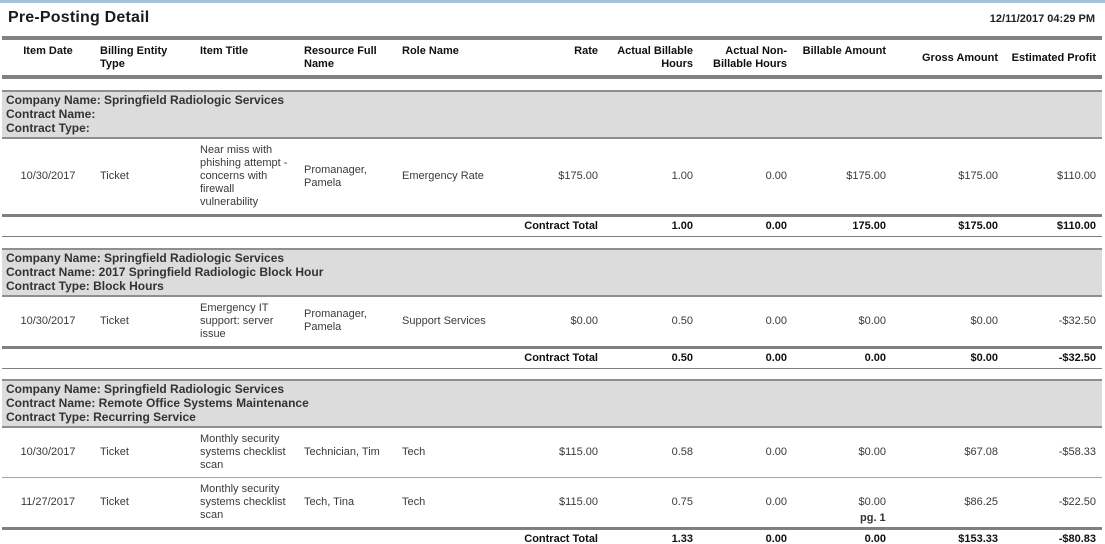  I want to click on cell-gross-amount: $67.08, so click(981, 452).